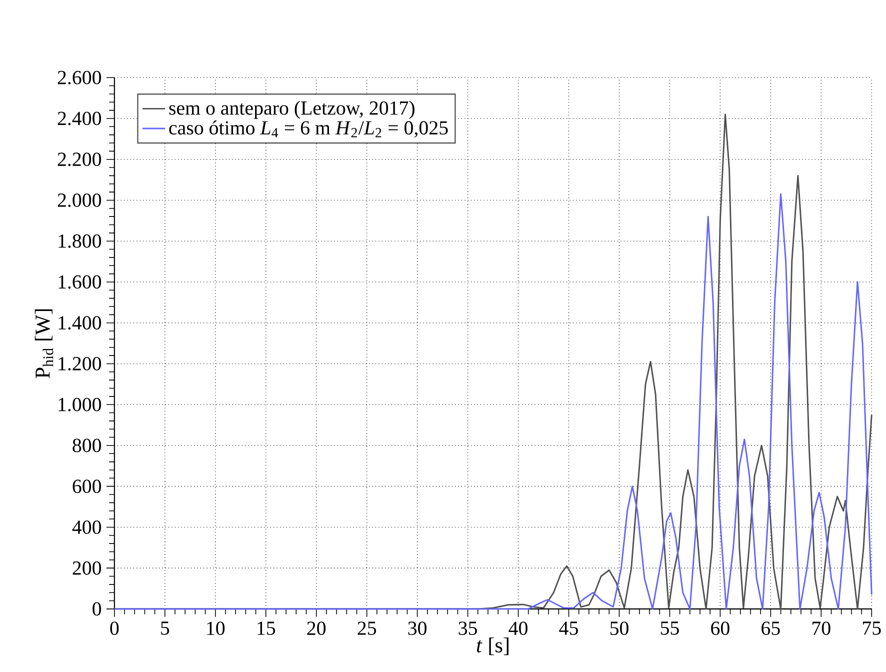  What do you see at coordinates (216, 629) in the screenshot?
I see `x-tick-label: 10` at bounding box center [216, 629].